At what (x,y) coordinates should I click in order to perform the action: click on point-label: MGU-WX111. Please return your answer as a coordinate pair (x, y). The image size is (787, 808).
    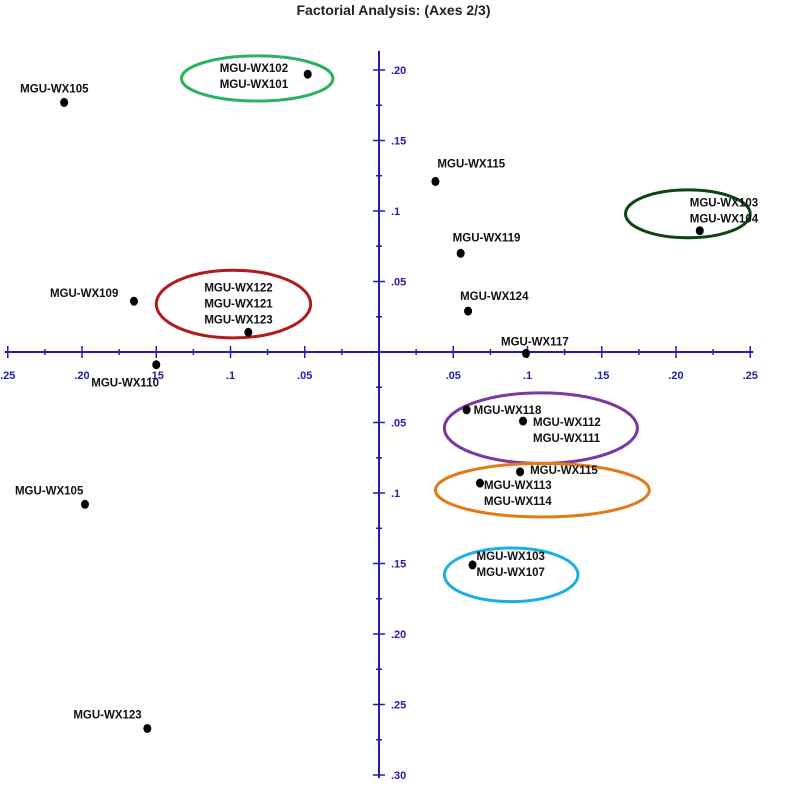
    Looking at the image, I should click on (567, 439).